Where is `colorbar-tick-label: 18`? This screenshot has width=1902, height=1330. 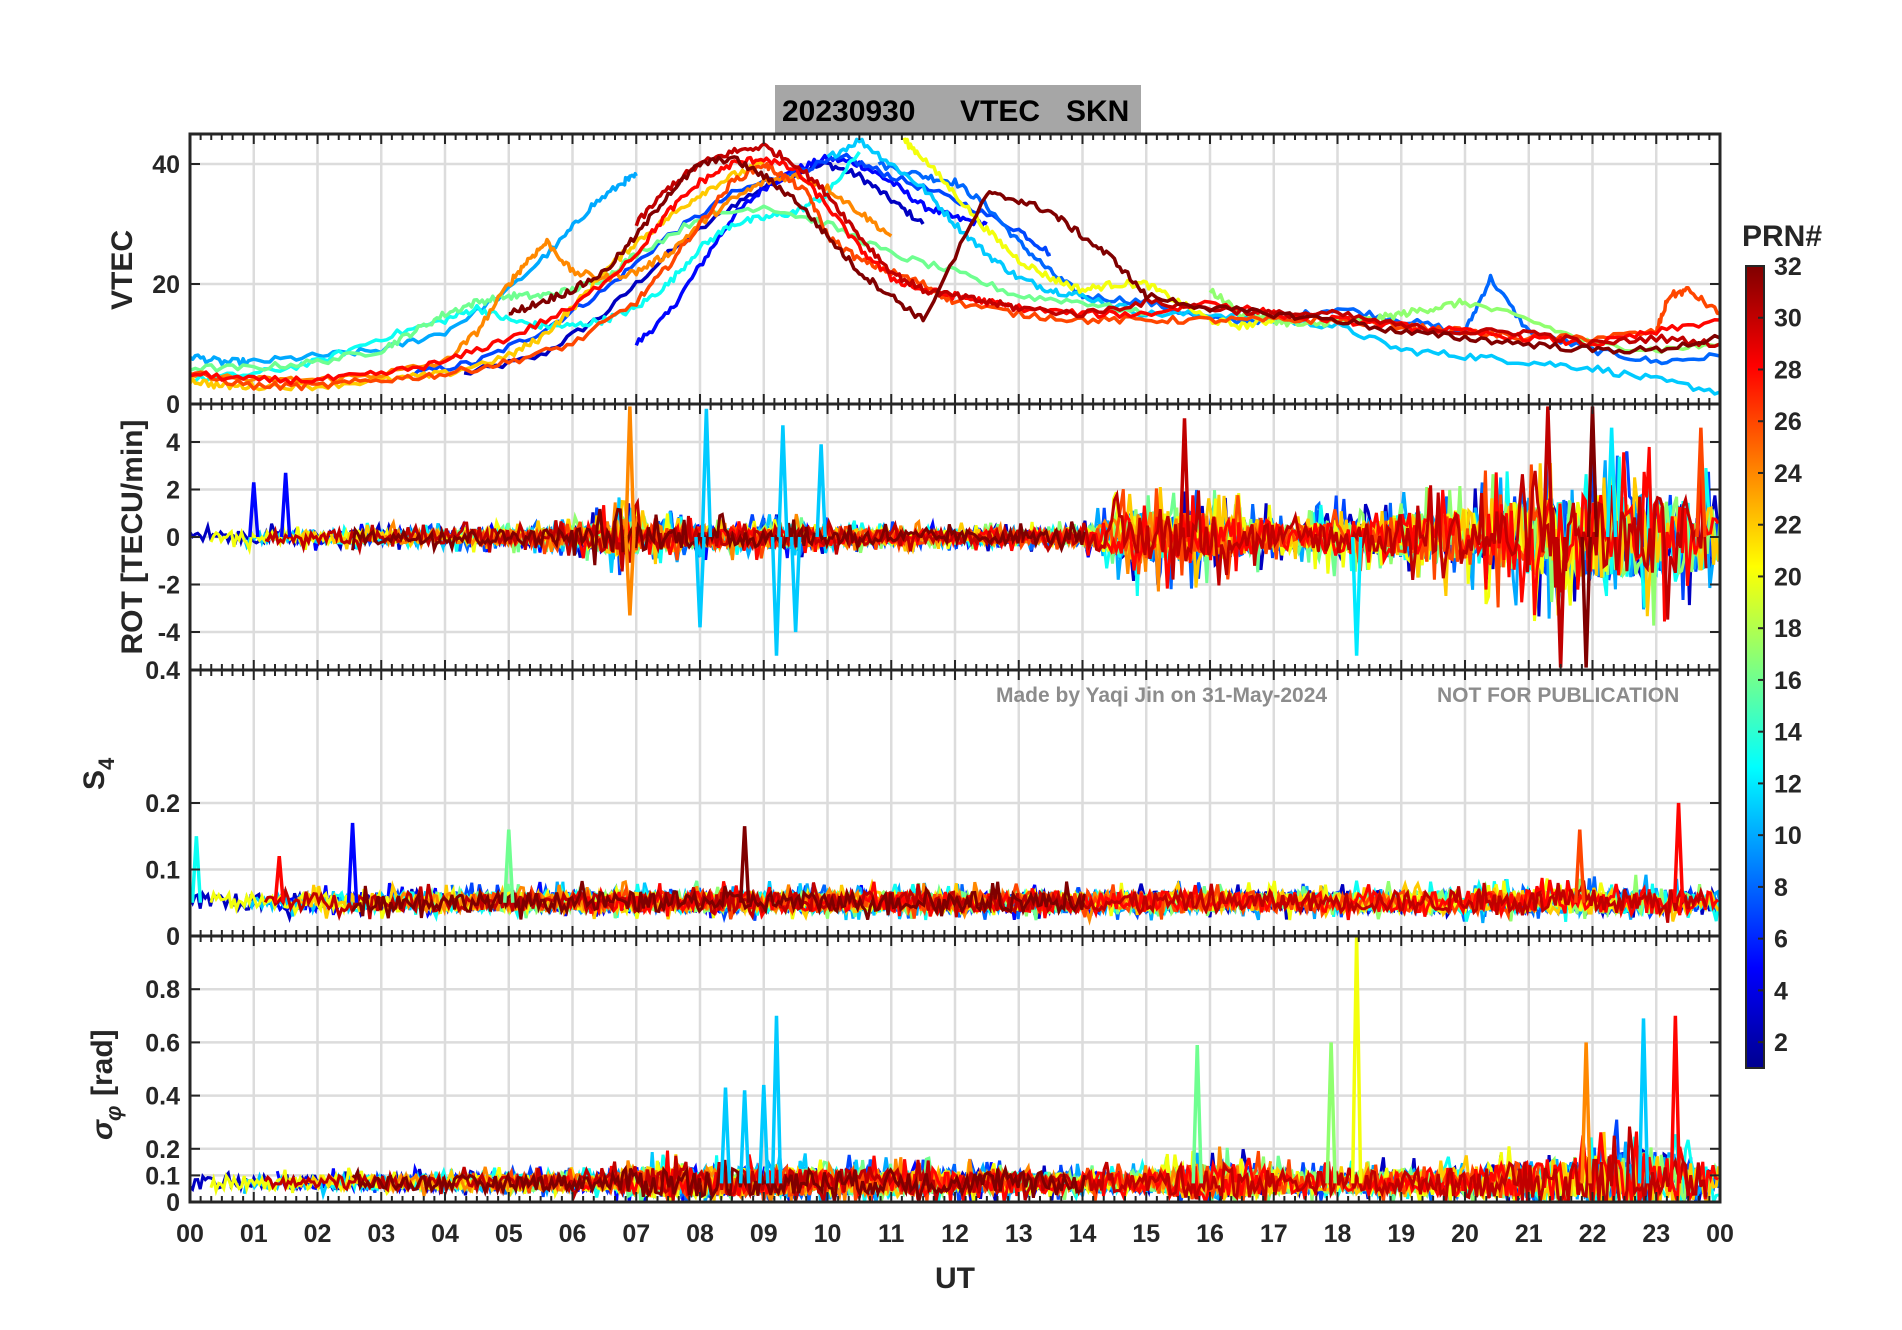 colorbar-tick-label: 18 is located at coordinates (1788, 629).